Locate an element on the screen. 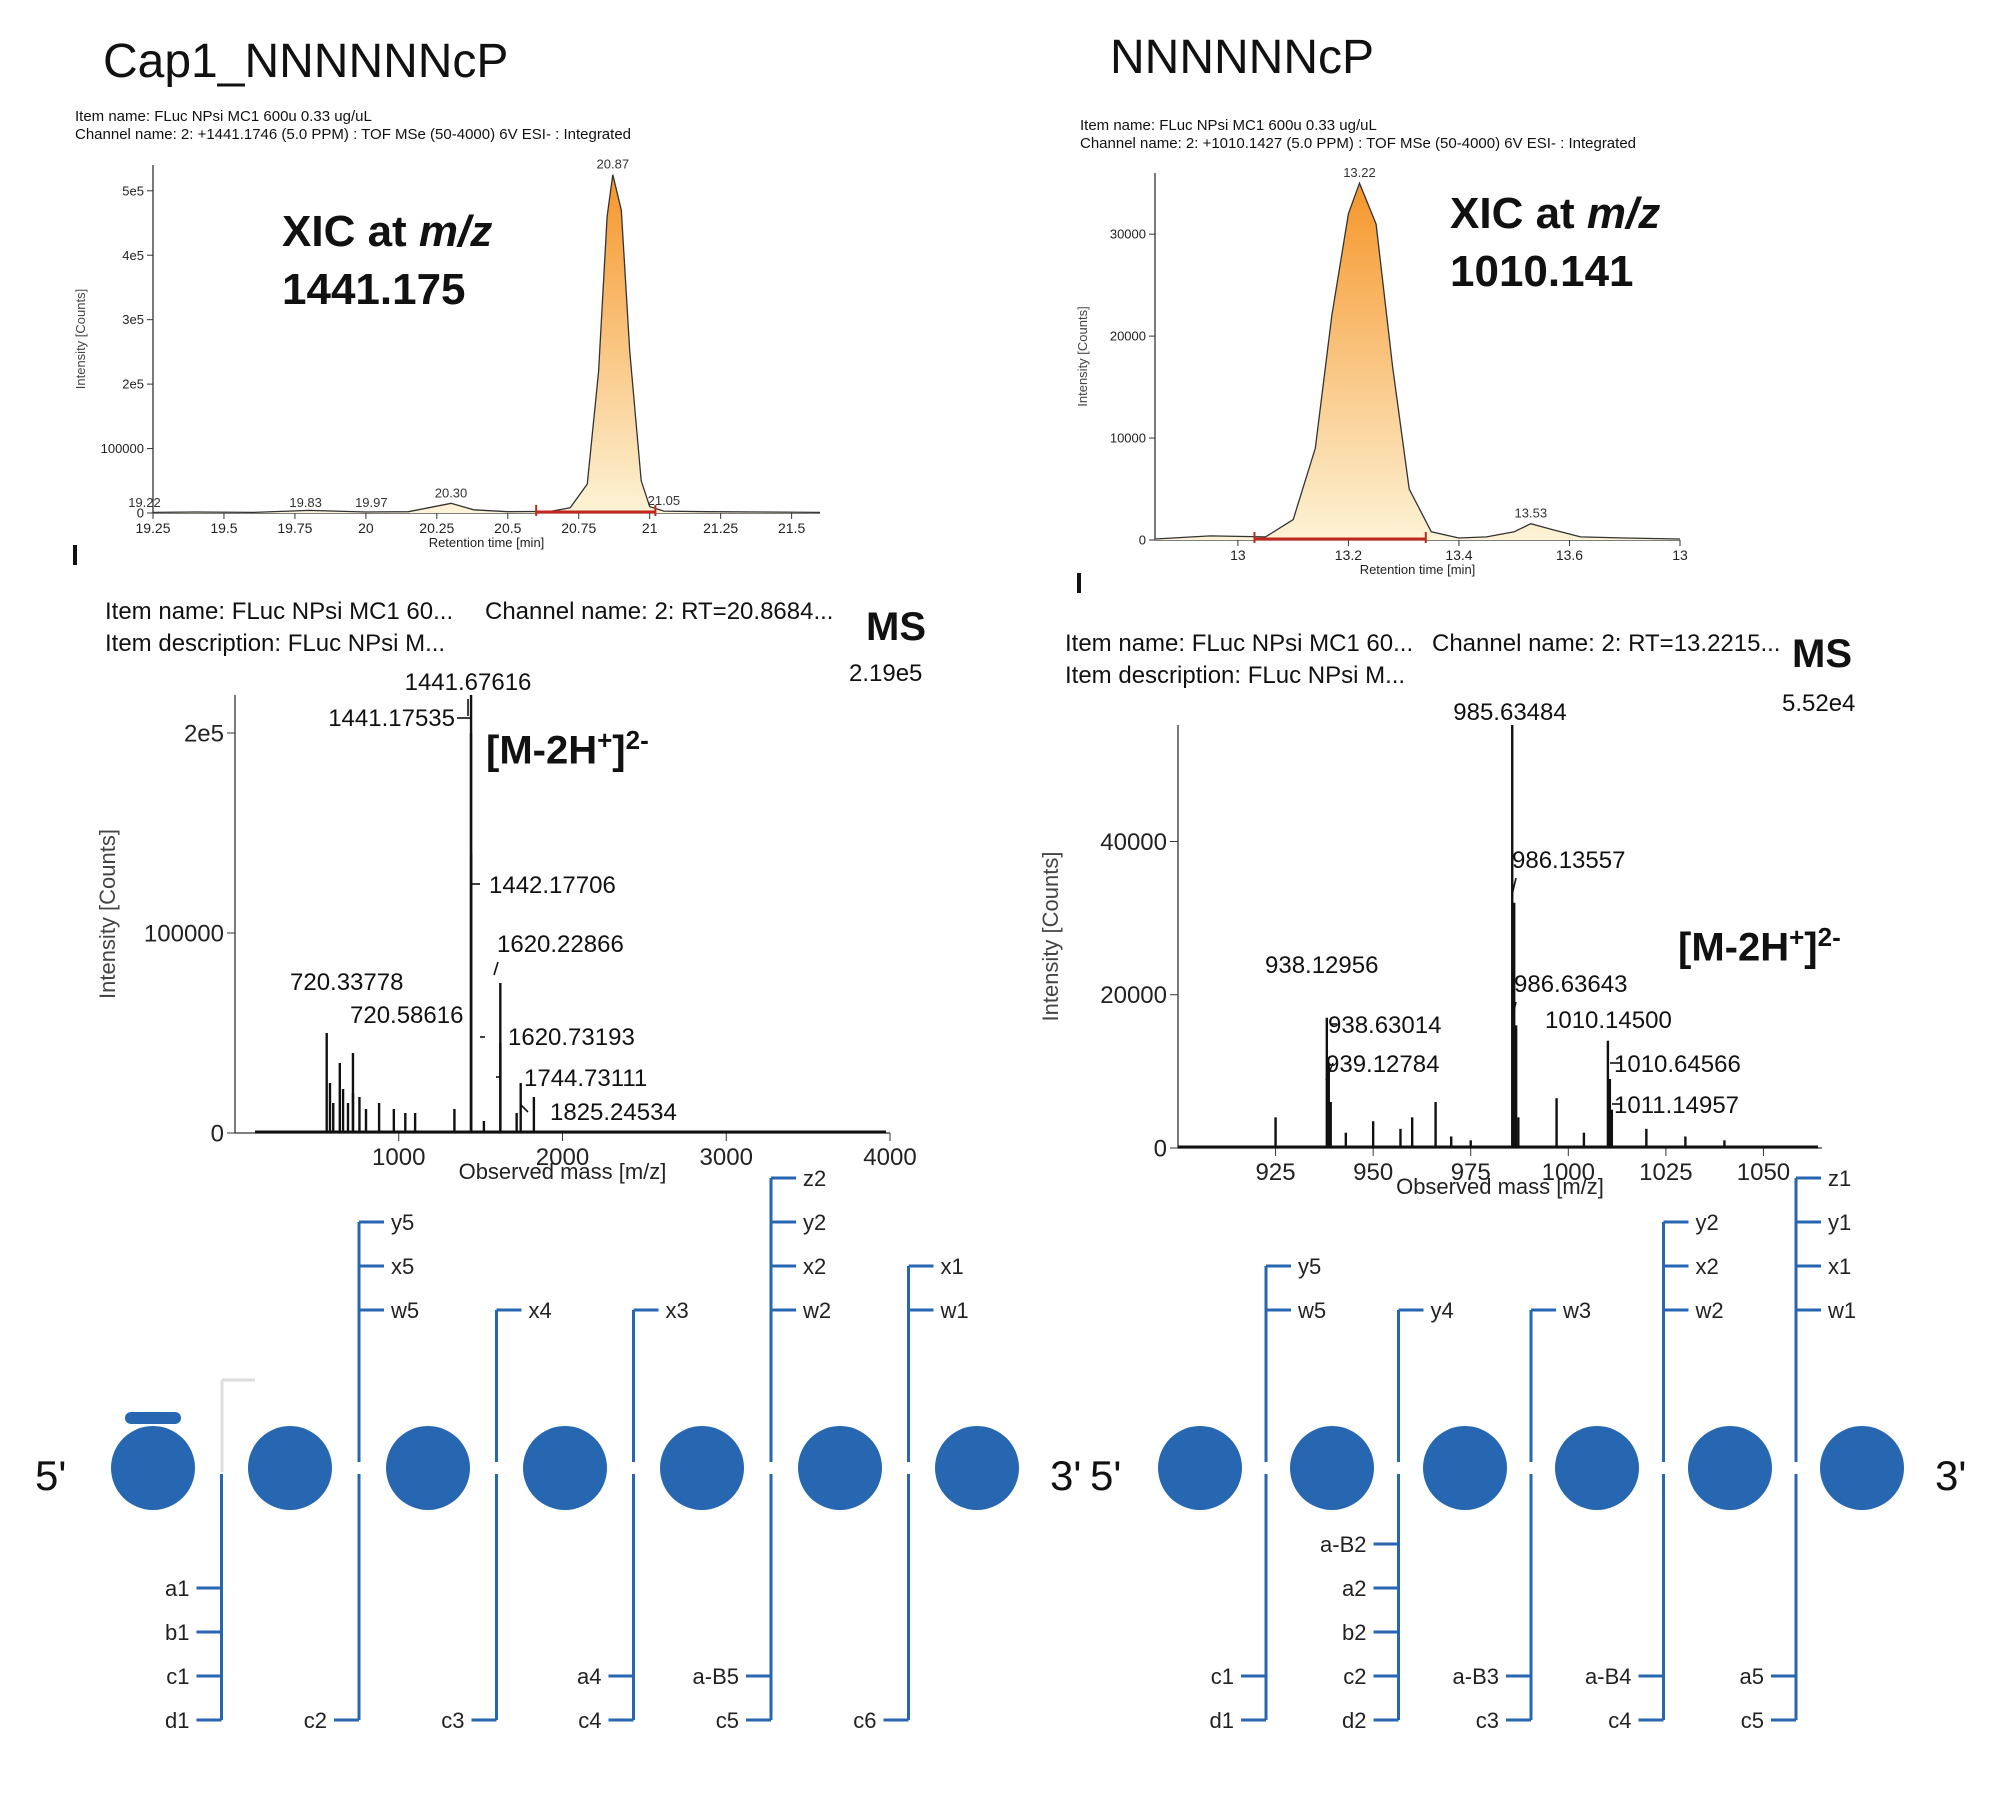 Image resolution: width=2000 pixels, height=1818 pixels. ms-left-peak-label: 1441.67616 is located at coordinates (468, 682).